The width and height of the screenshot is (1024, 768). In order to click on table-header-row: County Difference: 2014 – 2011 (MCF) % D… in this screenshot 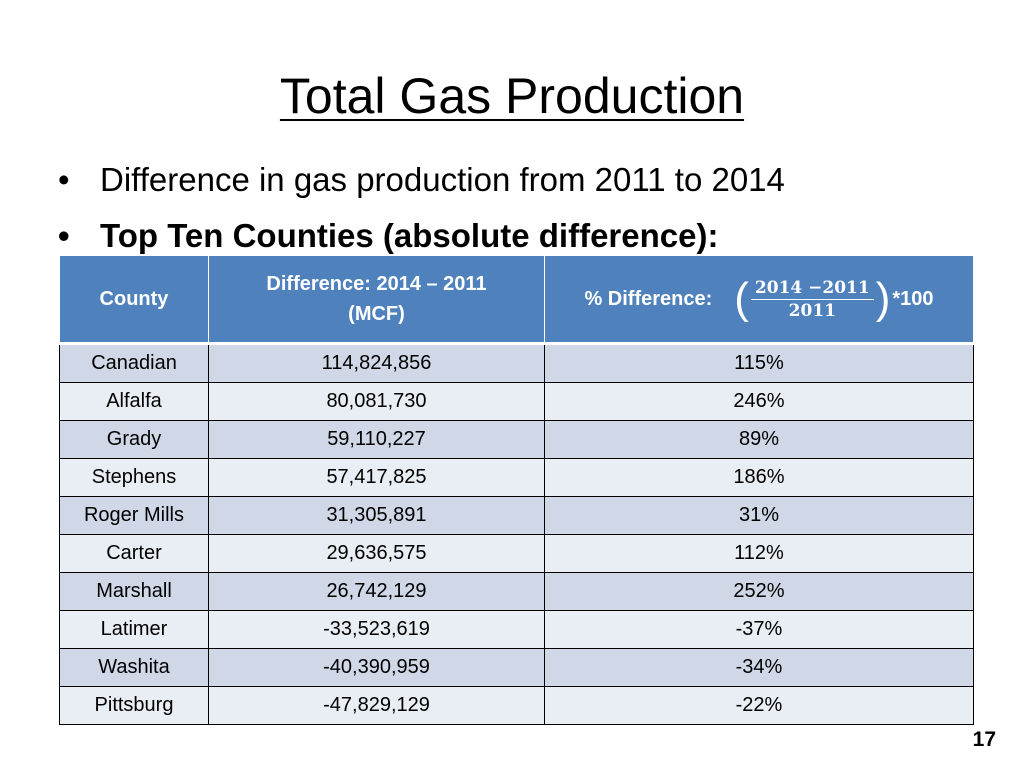, I will do `click(516, 300)`.